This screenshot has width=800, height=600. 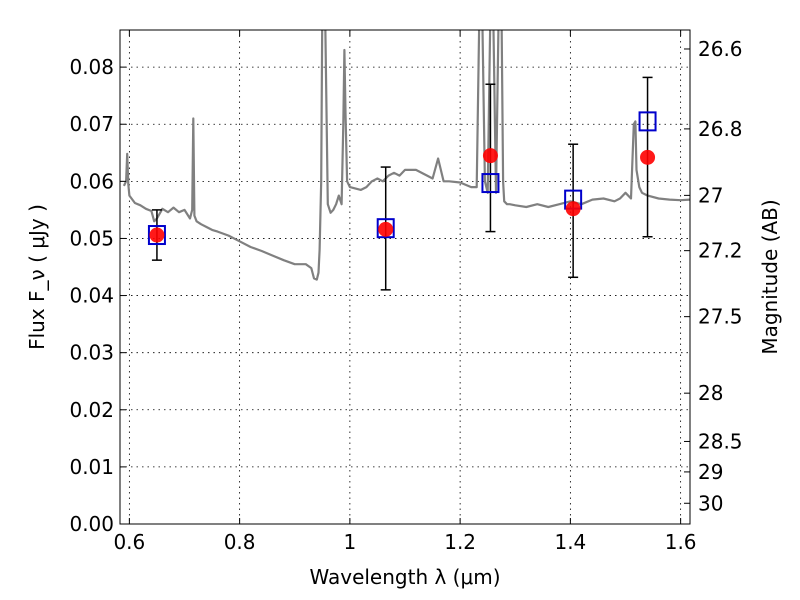 What do you see at coordinates (710, 195) in the screenshot?
I see `y2-tick-label: 27` at bounding box center [710, 195].